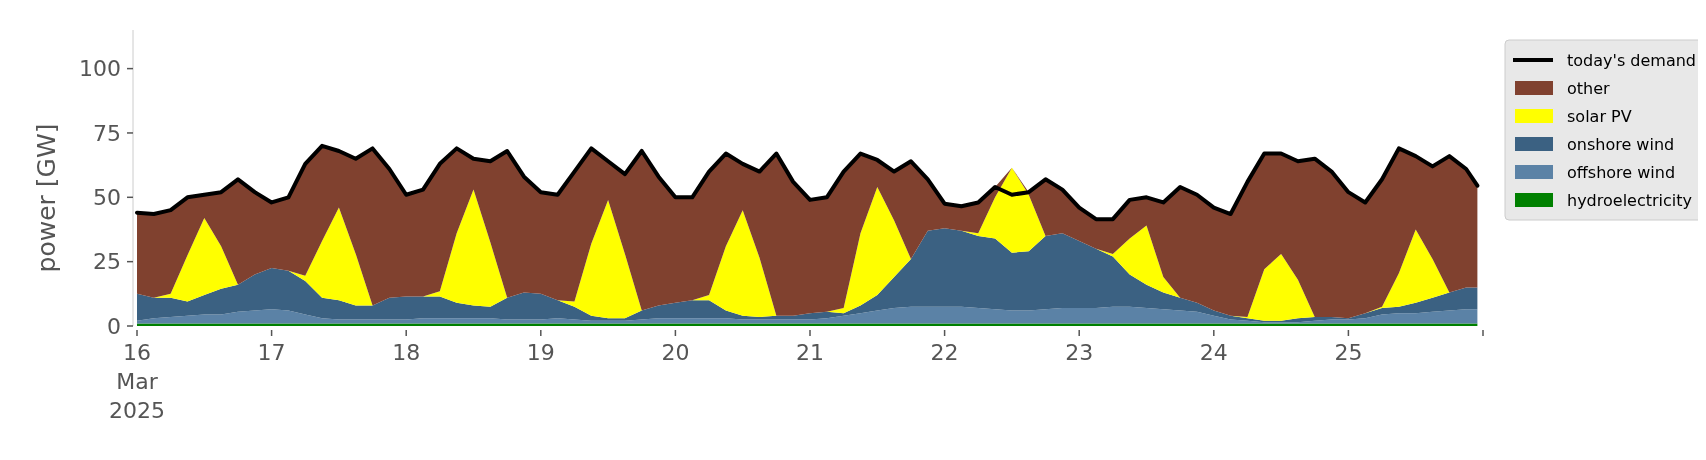 The image size is (1706, 460). Describe the element at coordinates (46, 198) in the screenshot. I see `y-axis-title: power [GW]` at that location.